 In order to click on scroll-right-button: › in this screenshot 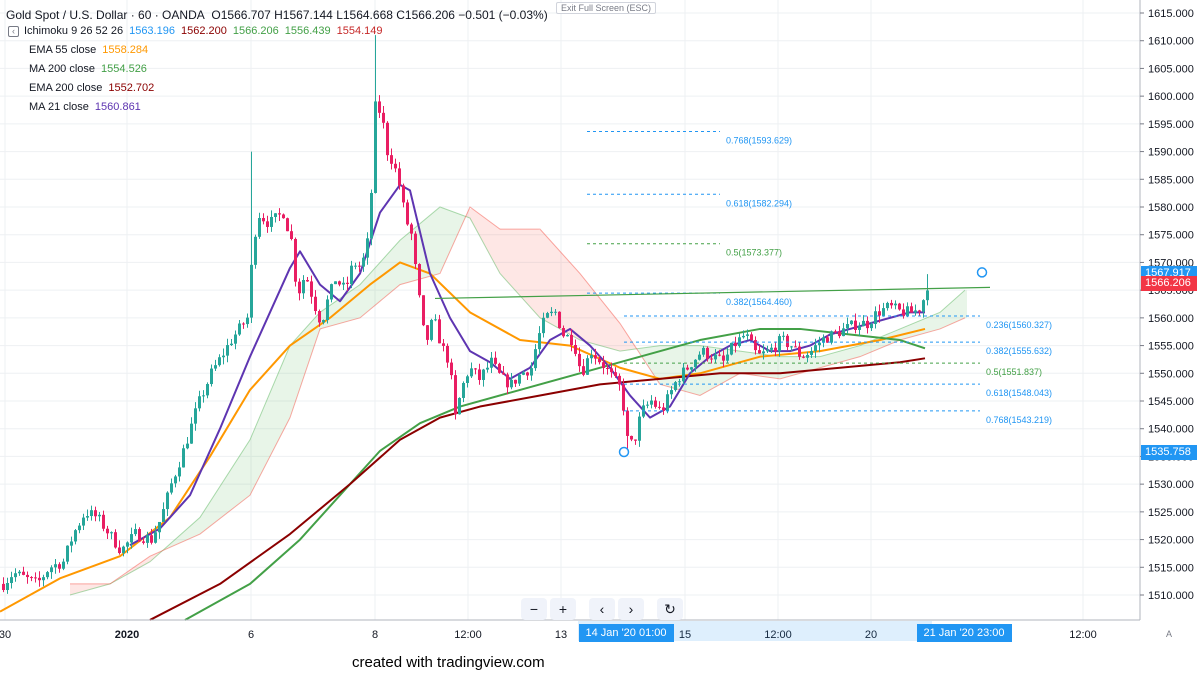, I will do `click(631, 609)`.